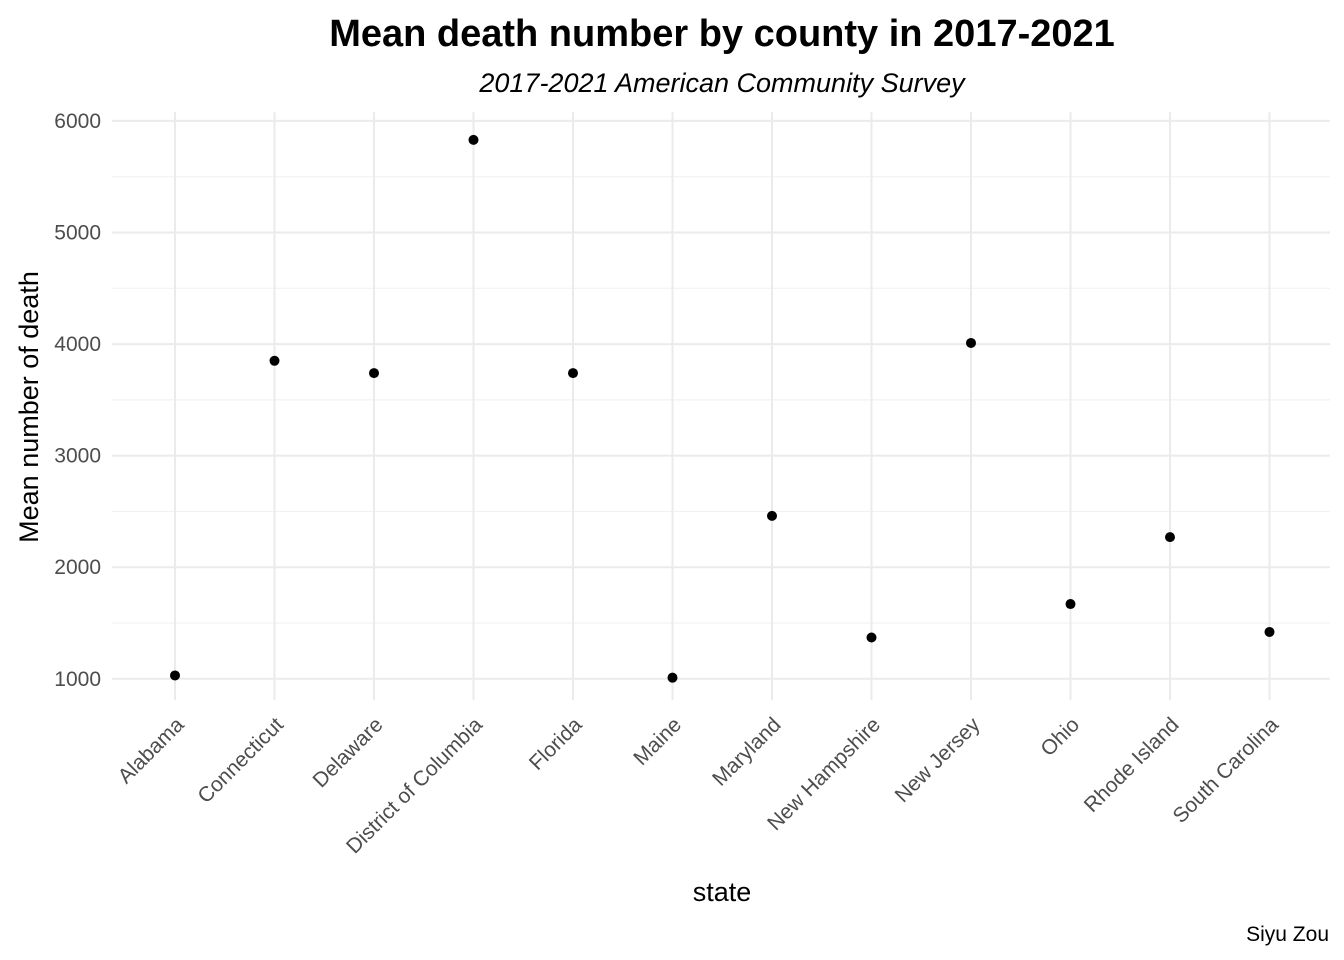 This screenshot has height=960, width=1344. What do you see at coordinates (938, 760) in the screenshot?
I see `x-tick-label: New Jersey` at bounding box center [938, 760].